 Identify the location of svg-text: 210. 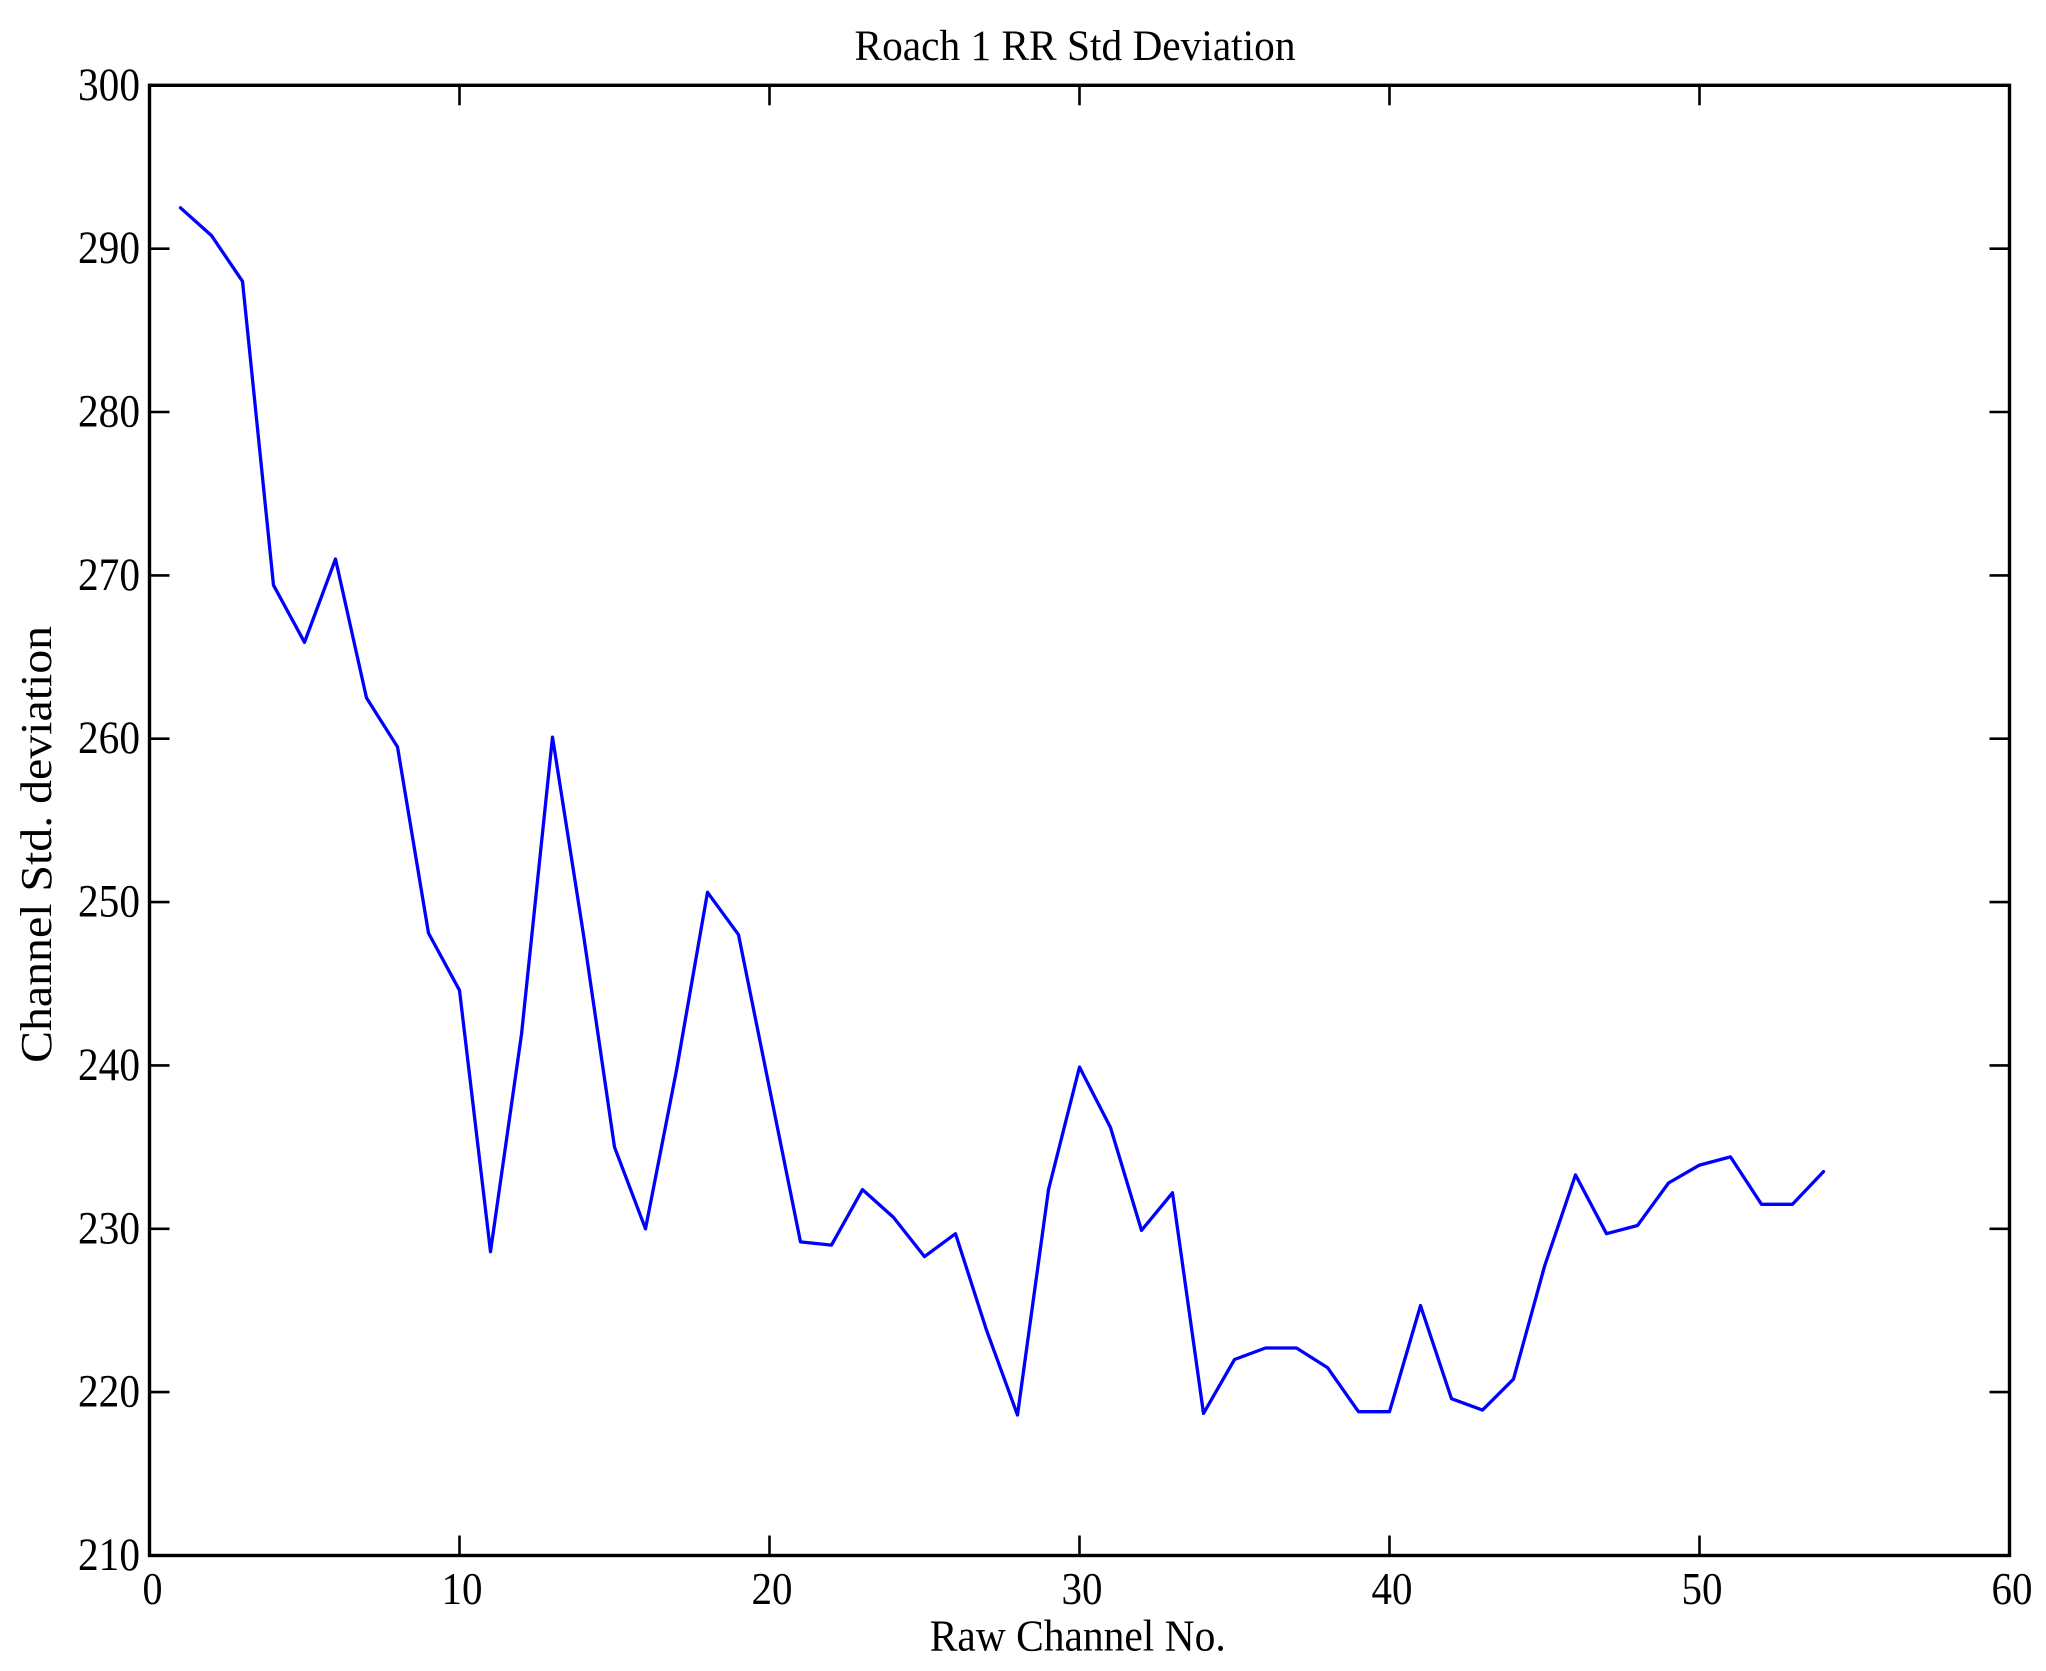
(109, 1555).